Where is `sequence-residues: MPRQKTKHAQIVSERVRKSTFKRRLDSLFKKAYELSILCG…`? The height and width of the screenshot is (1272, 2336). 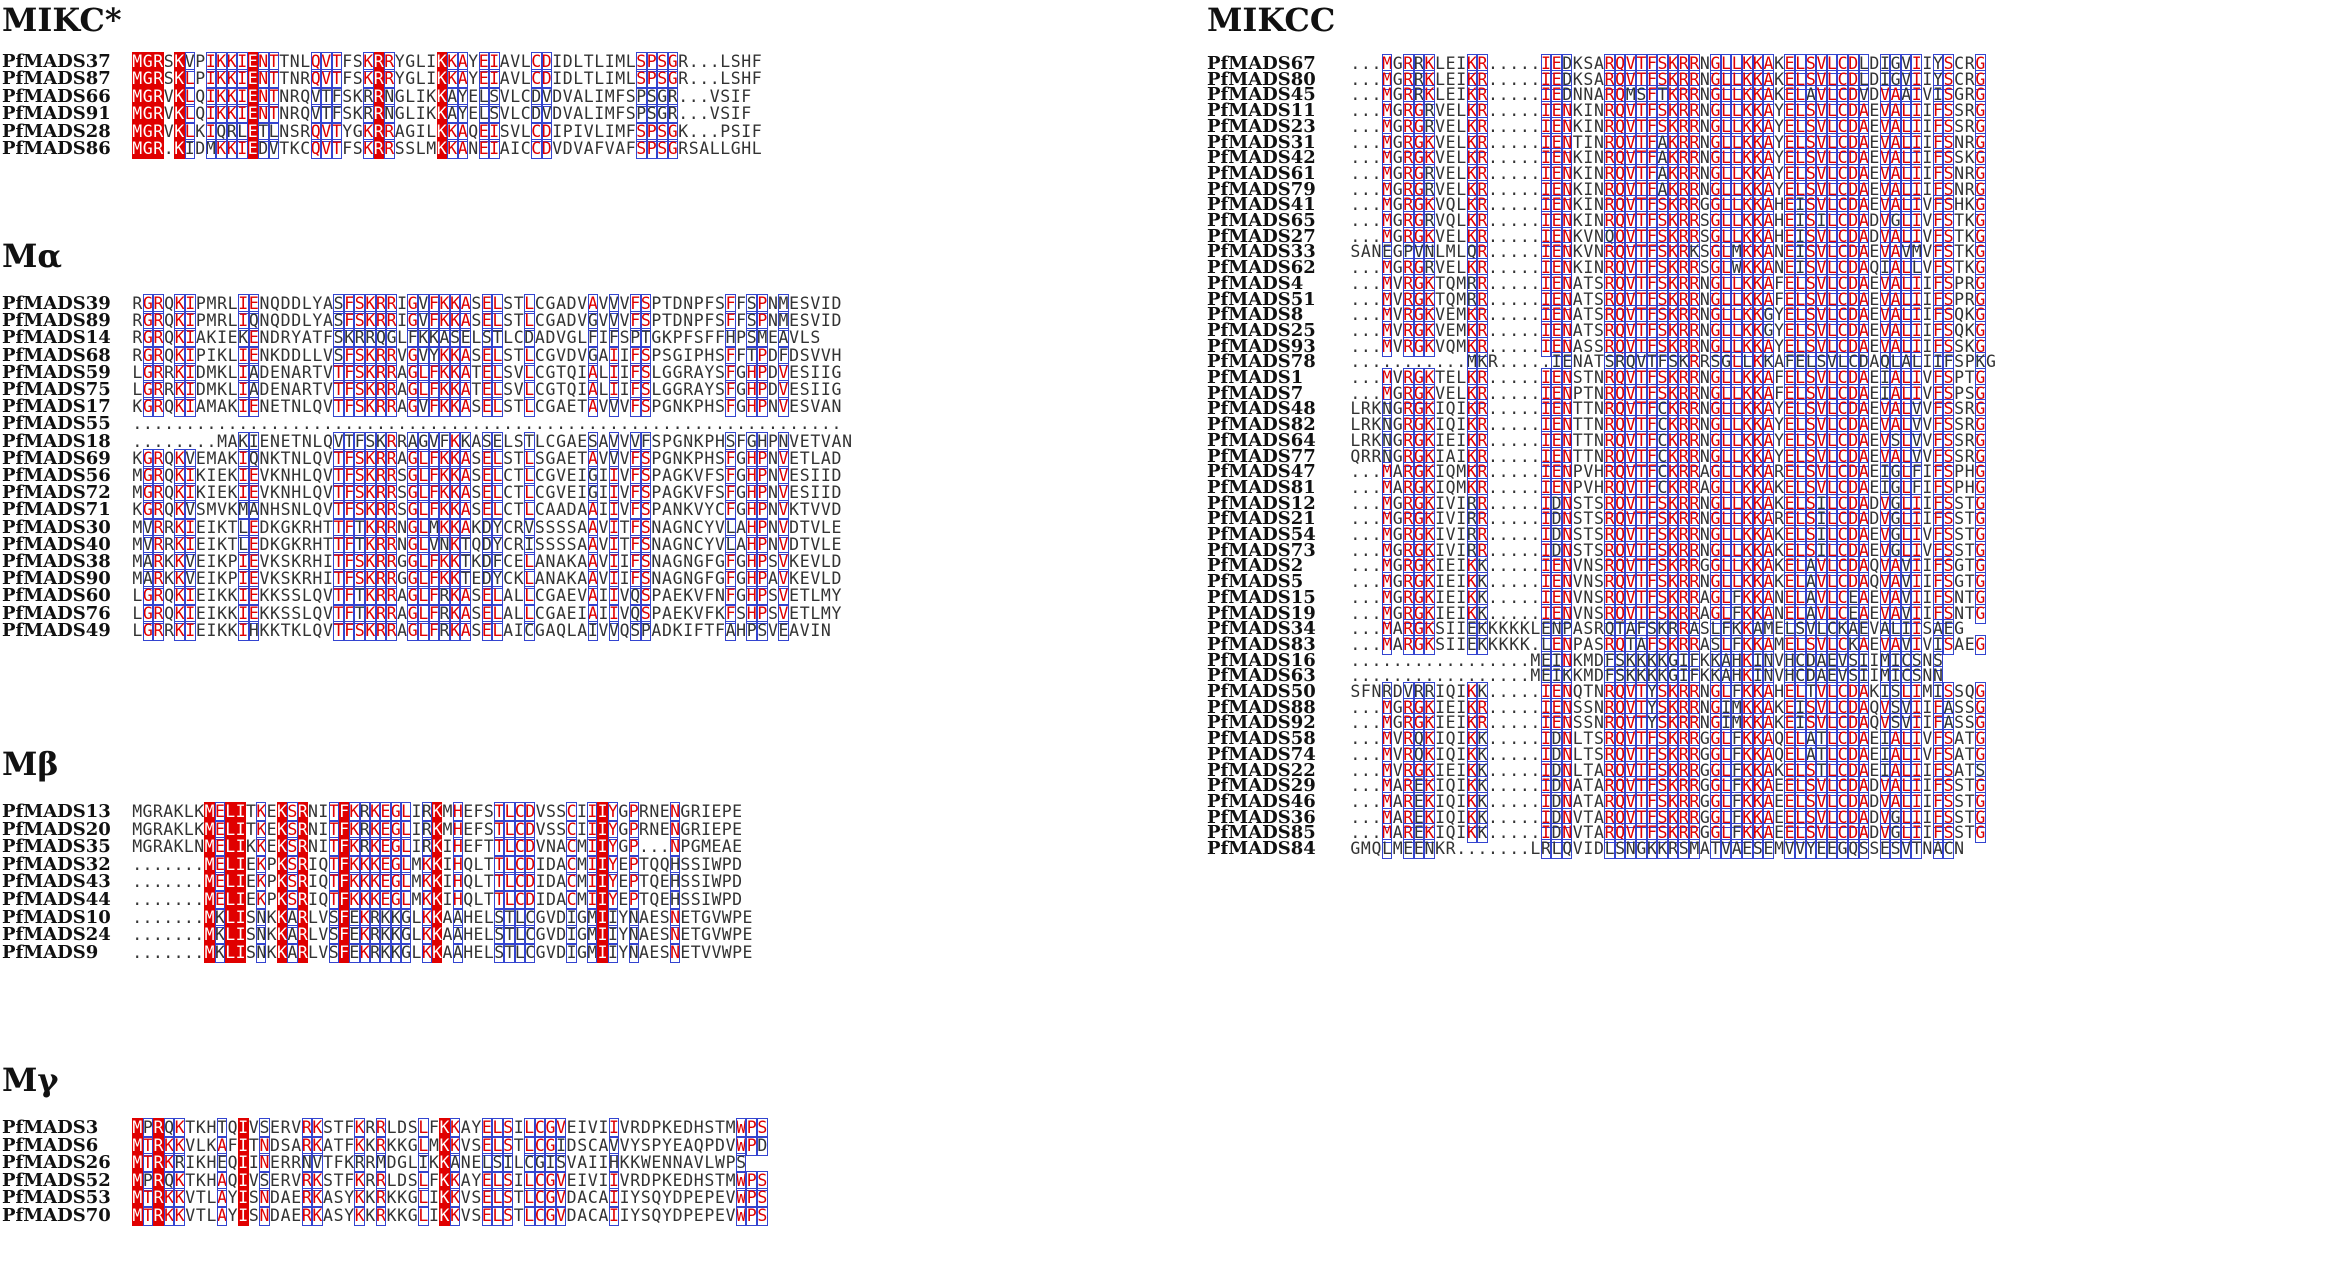 sequence-residues: MPRQKTKHAQIVSERVRKSTFKRRLDSLFKKAYELSILCG… is located at coordinates (450, 1180).